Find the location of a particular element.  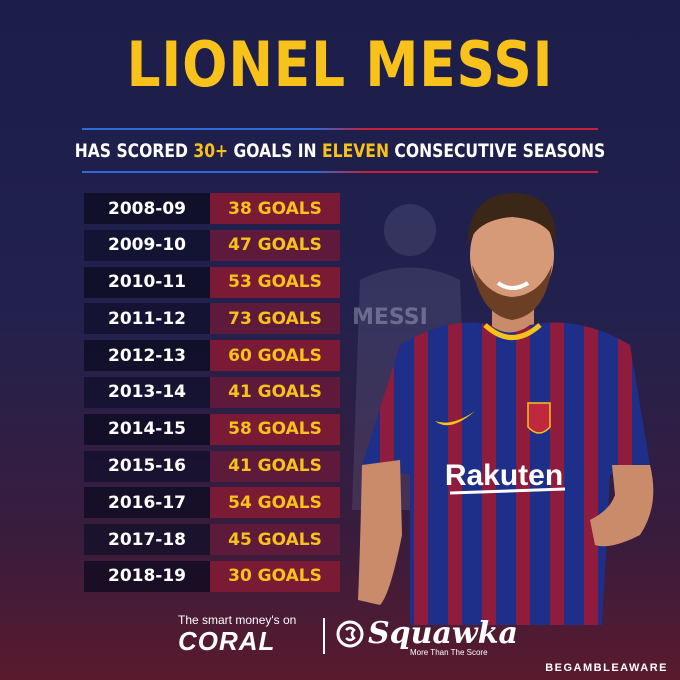

table-row: 2014-15 58 GOALS is located at coordinates (214, 429).